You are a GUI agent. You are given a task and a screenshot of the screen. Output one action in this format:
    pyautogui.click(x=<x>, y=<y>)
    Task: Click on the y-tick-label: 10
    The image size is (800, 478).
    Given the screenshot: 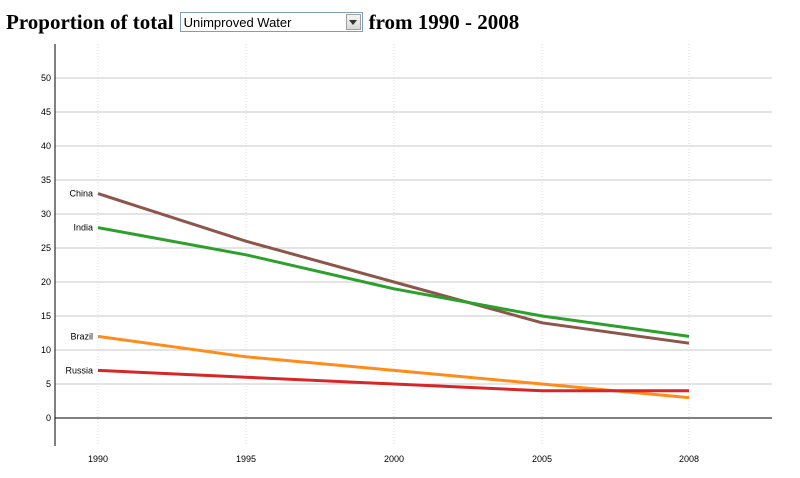 What is the action you would take?
    pyautogui.click(x=46, y=350)
    